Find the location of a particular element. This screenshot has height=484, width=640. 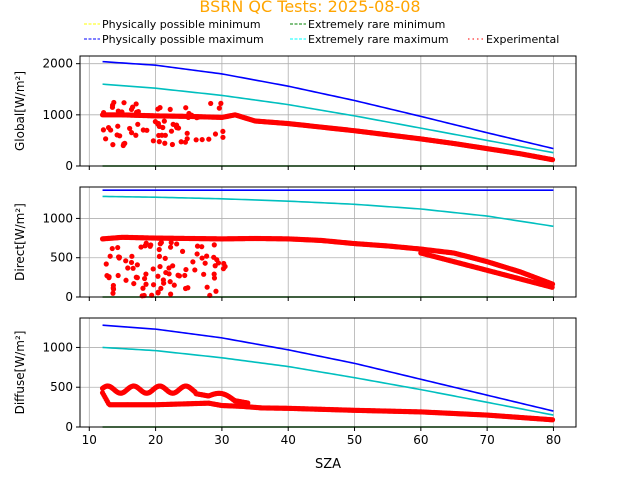

y-axis-label: Global[W/m²] is located at coordinates (20, 111).